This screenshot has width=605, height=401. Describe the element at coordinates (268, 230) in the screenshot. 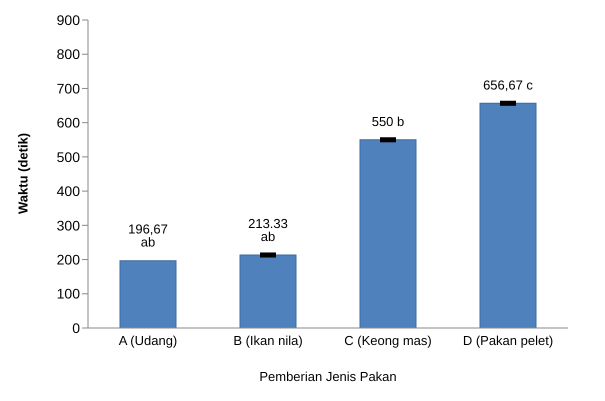

I see `data-label: 213.33 ab` at that location.